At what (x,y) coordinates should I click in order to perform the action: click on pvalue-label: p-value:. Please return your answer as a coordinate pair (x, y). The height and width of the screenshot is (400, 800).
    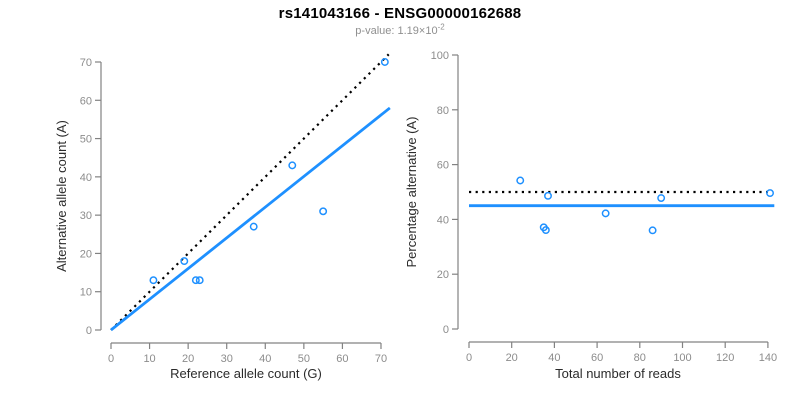
    Looking at the image, I should click on (376, 31).